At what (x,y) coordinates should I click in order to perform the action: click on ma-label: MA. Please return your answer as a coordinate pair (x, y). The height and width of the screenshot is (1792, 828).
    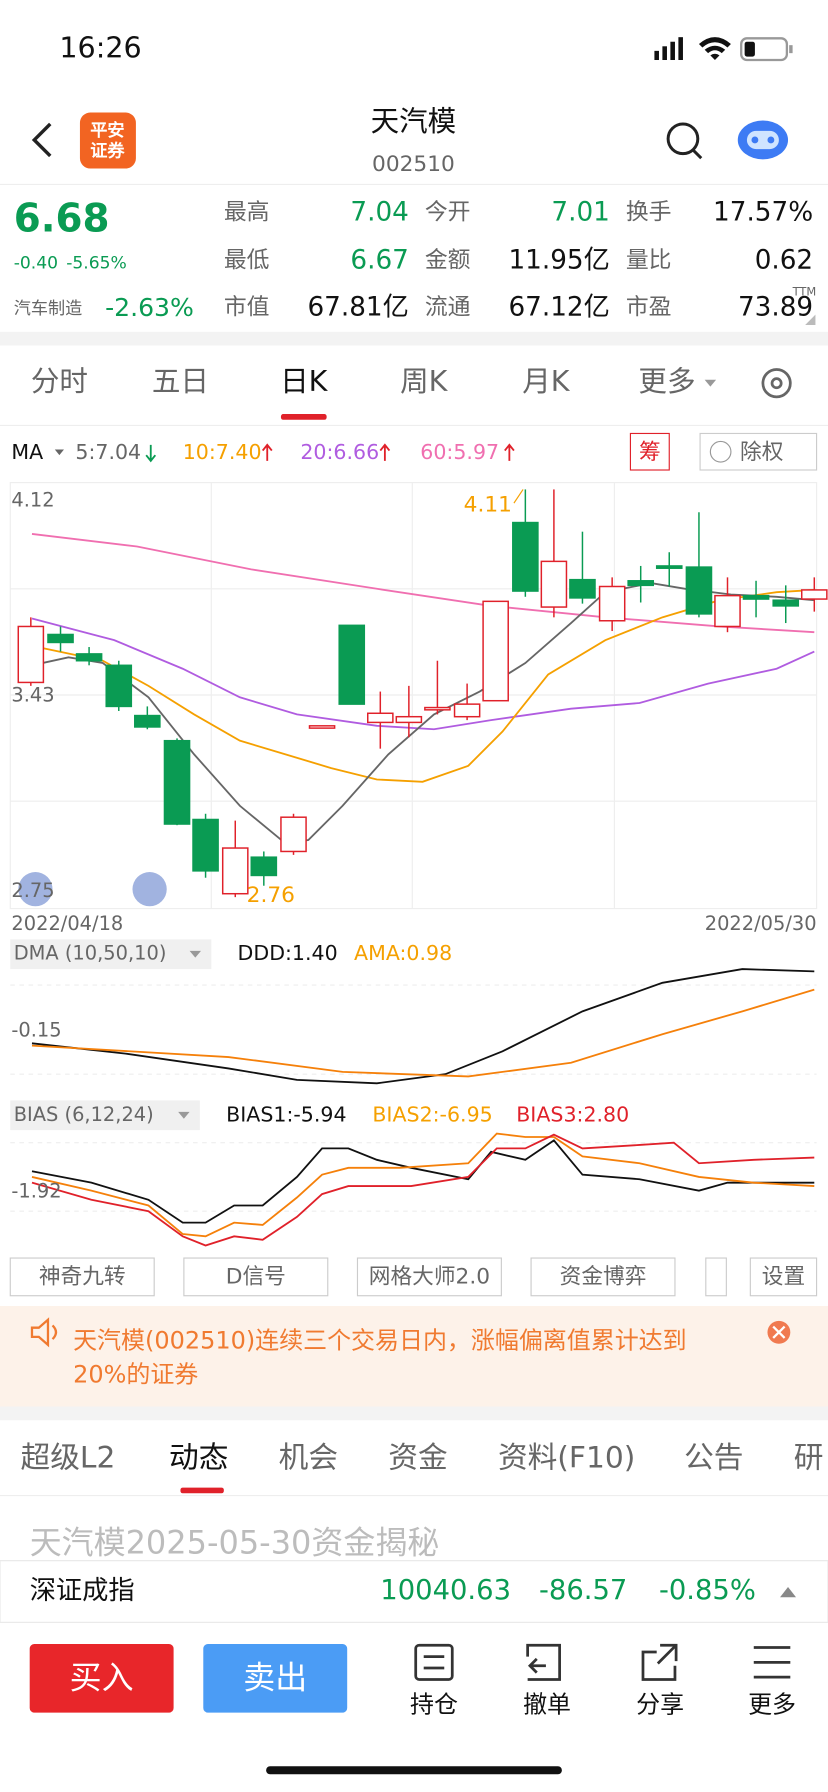
    Looking at the image, I should click on (27, 452).